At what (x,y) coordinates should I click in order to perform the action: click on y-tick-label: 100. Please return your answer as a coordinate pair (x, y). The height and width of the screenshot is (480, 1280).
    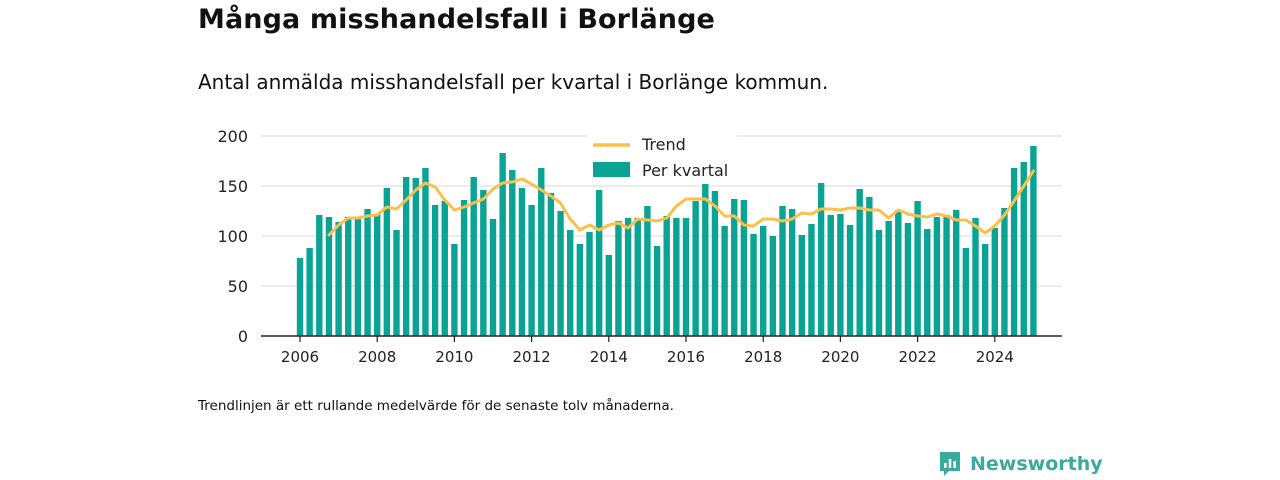
    Looking at the image, I should click on (232, 236).